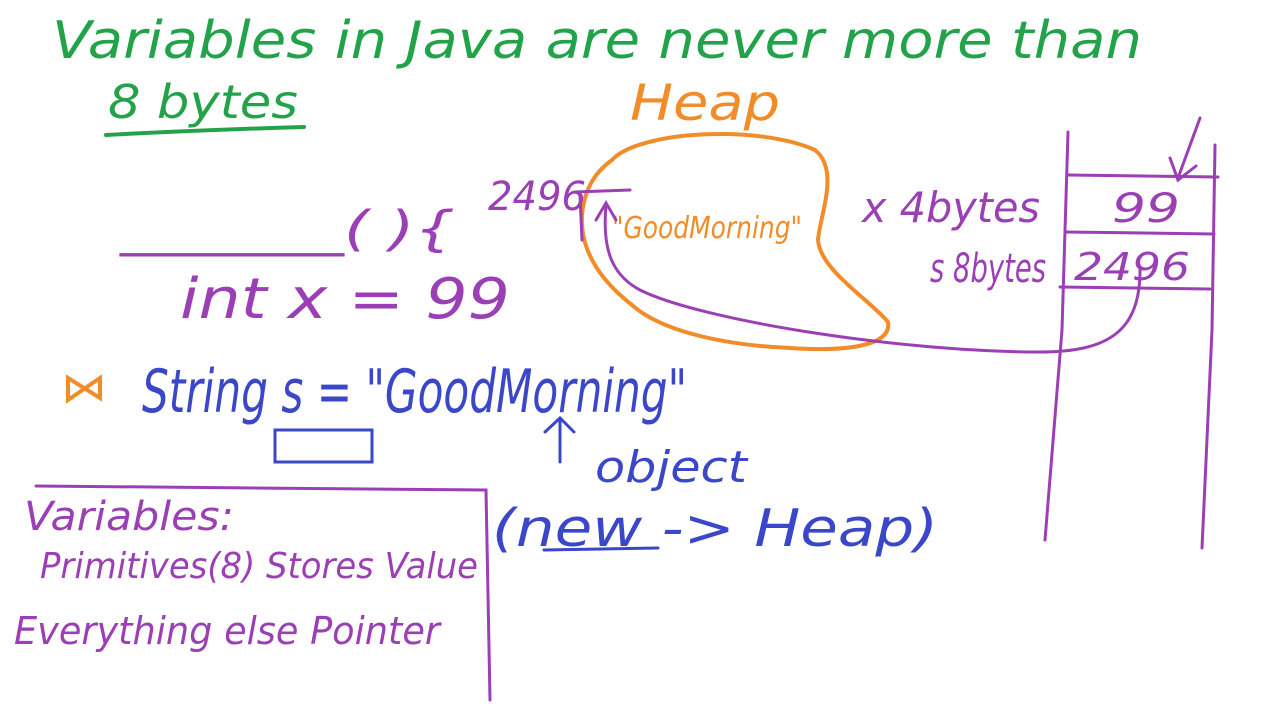 The height and width of the screenshot is (722, 1283). Describe the element at coordinates (1132, 267) in the screenshot. I see `stack-s-value: 2496` at that location.